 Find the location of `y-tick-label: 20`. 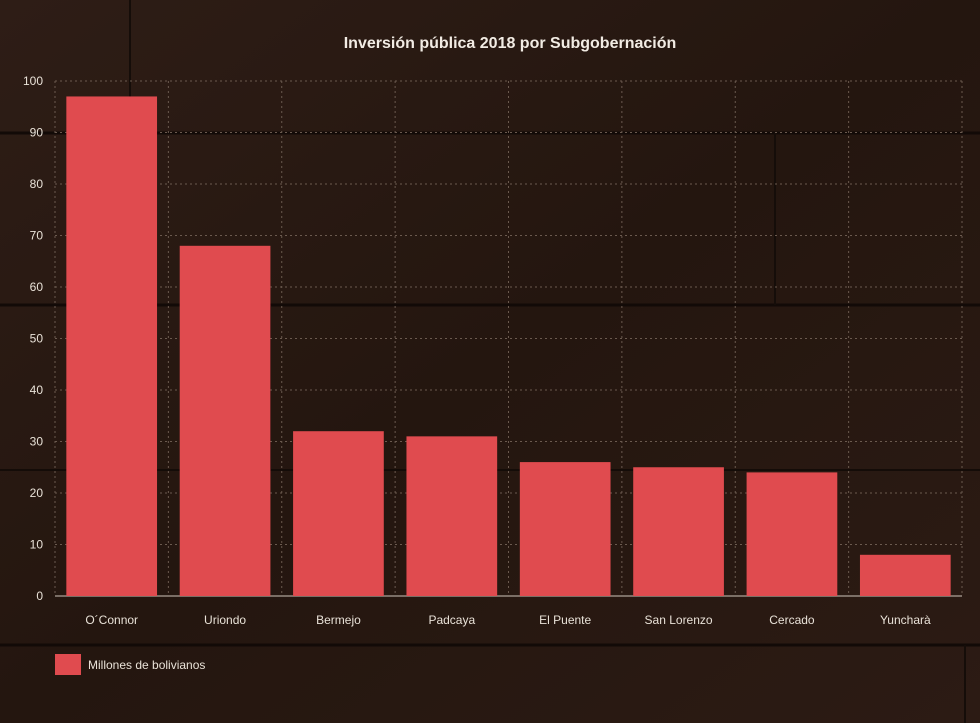

y-tick-label: 20 is located at coordinates (37, 493).